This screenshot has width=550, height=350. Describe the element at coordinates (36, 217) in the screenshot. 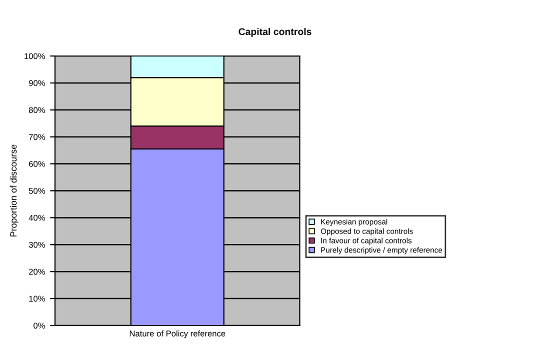

I see `y-tick-label: 40%` at that location.